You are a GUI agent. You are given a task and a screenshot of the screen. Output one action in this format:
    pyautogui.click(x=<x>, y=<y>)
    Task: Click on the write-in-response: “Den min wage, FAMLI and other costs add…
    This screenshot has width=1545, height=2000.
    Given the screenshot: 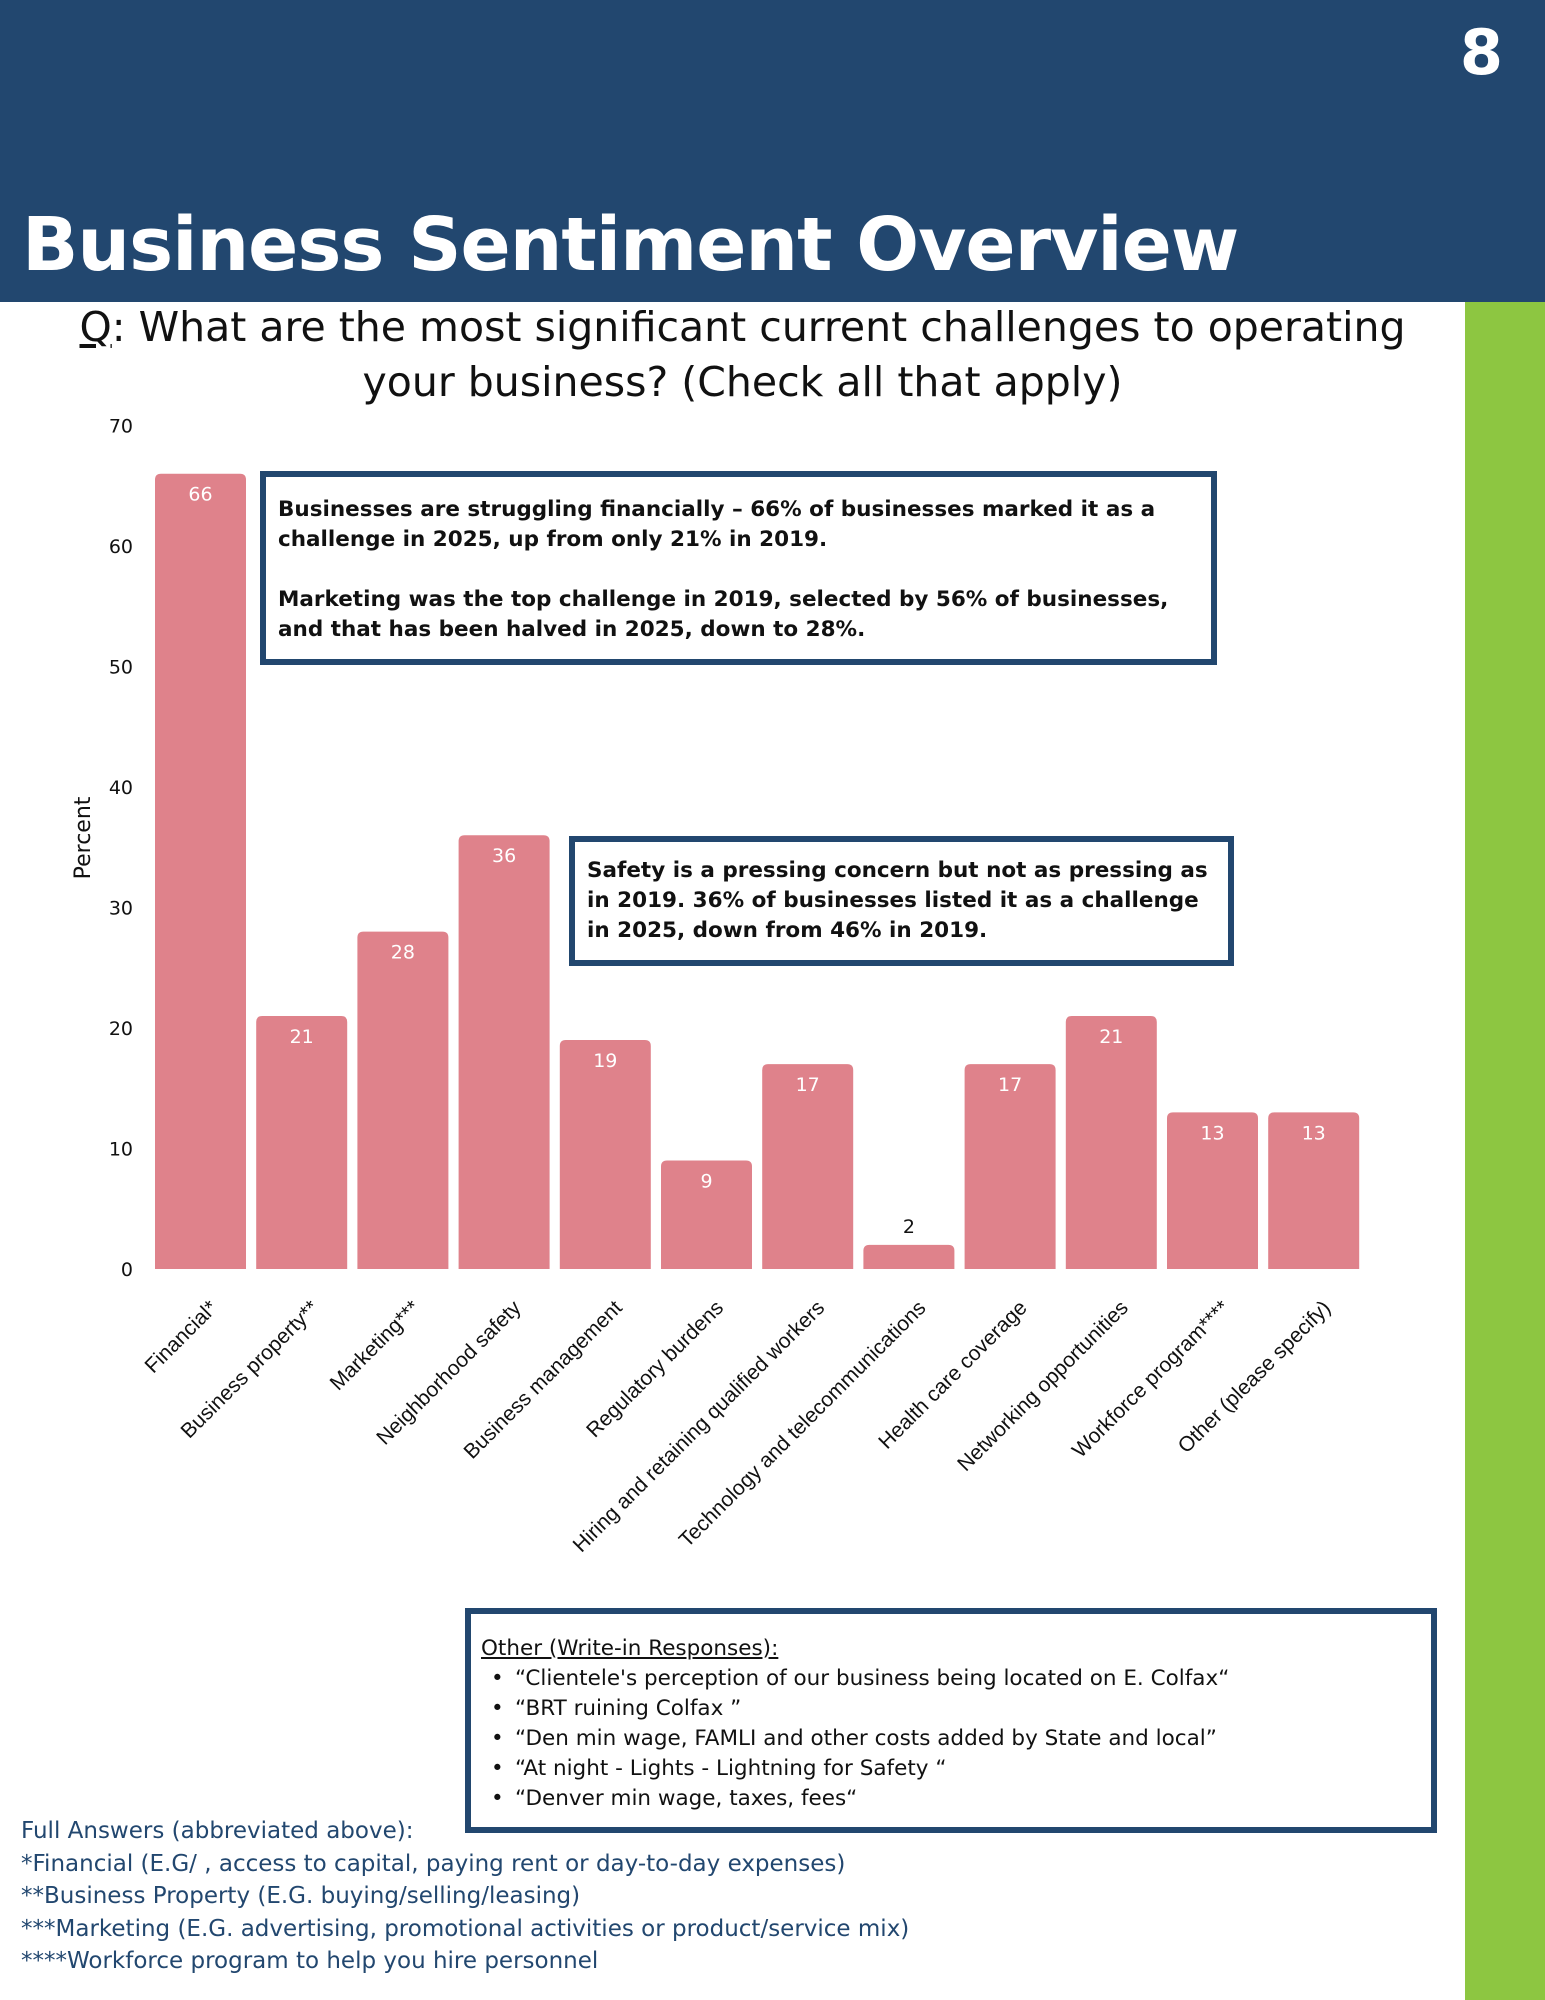 What is the action you would take?
    pyautogui.click(x=866, y=1738)
    